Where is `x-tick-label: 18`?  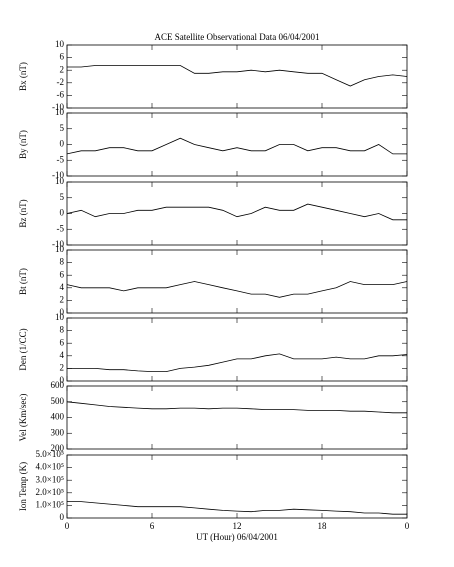
x-tick-label: 18 is located at coordinates (323, 526).